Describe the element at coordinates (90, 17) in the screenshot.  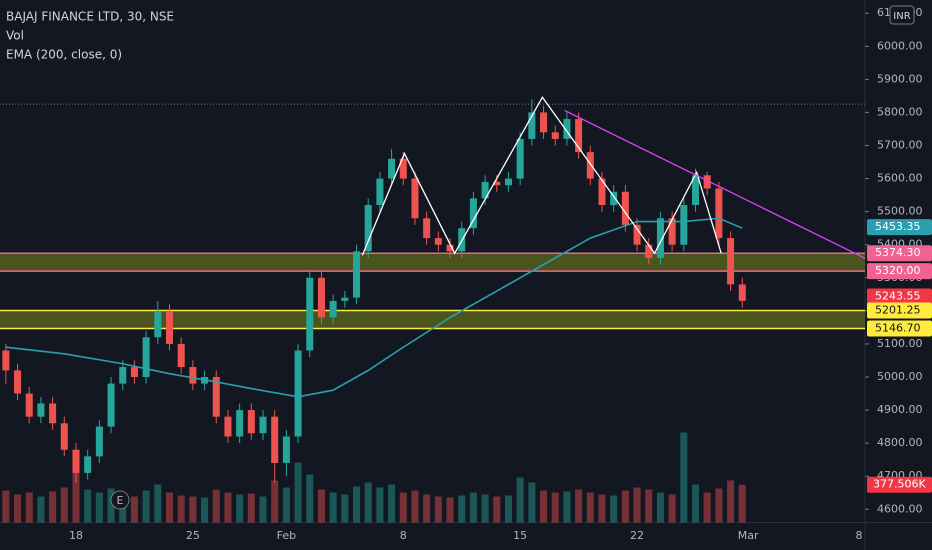
I see `symbol-title: BAJAJ FINANCE LTD, 30, NSE` at that location.